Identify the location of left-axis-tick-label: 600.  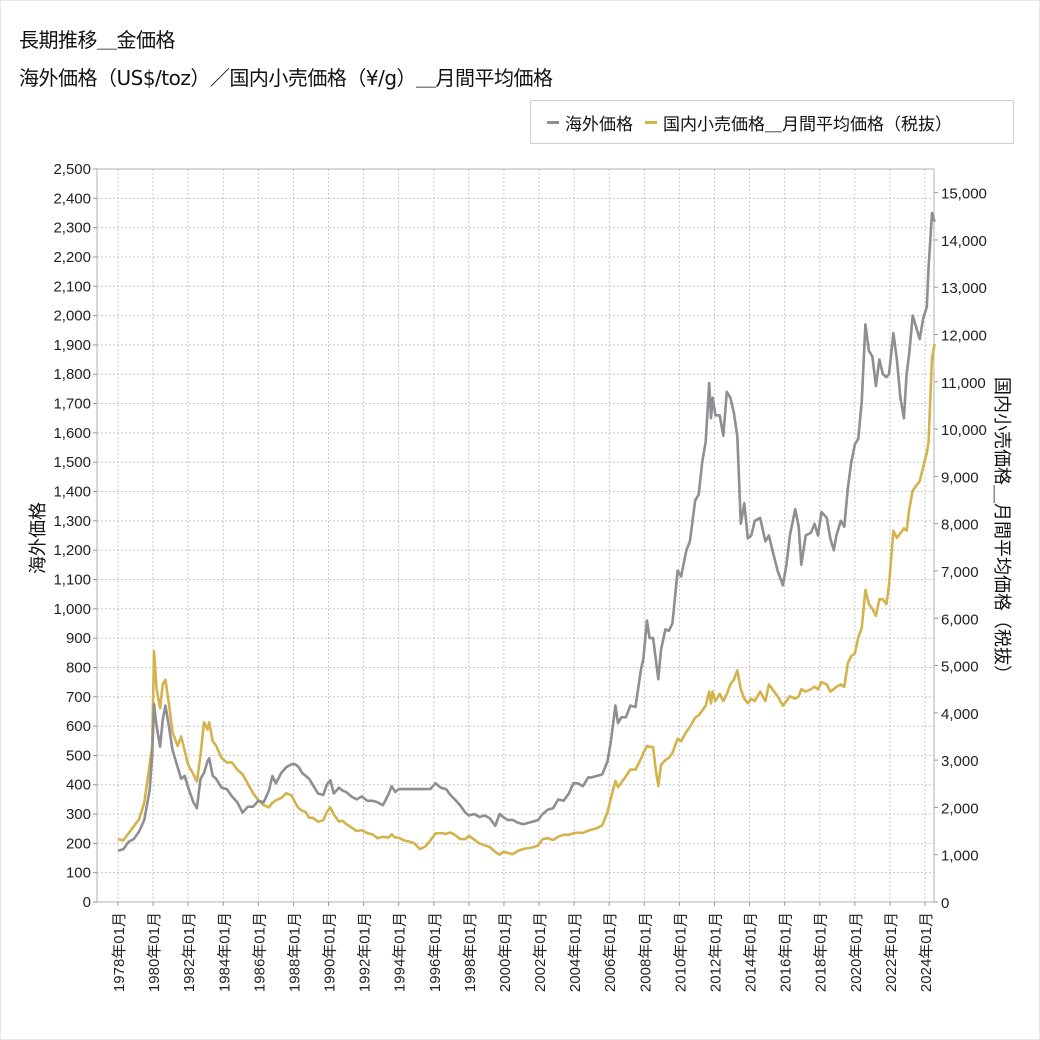
(78, 726).